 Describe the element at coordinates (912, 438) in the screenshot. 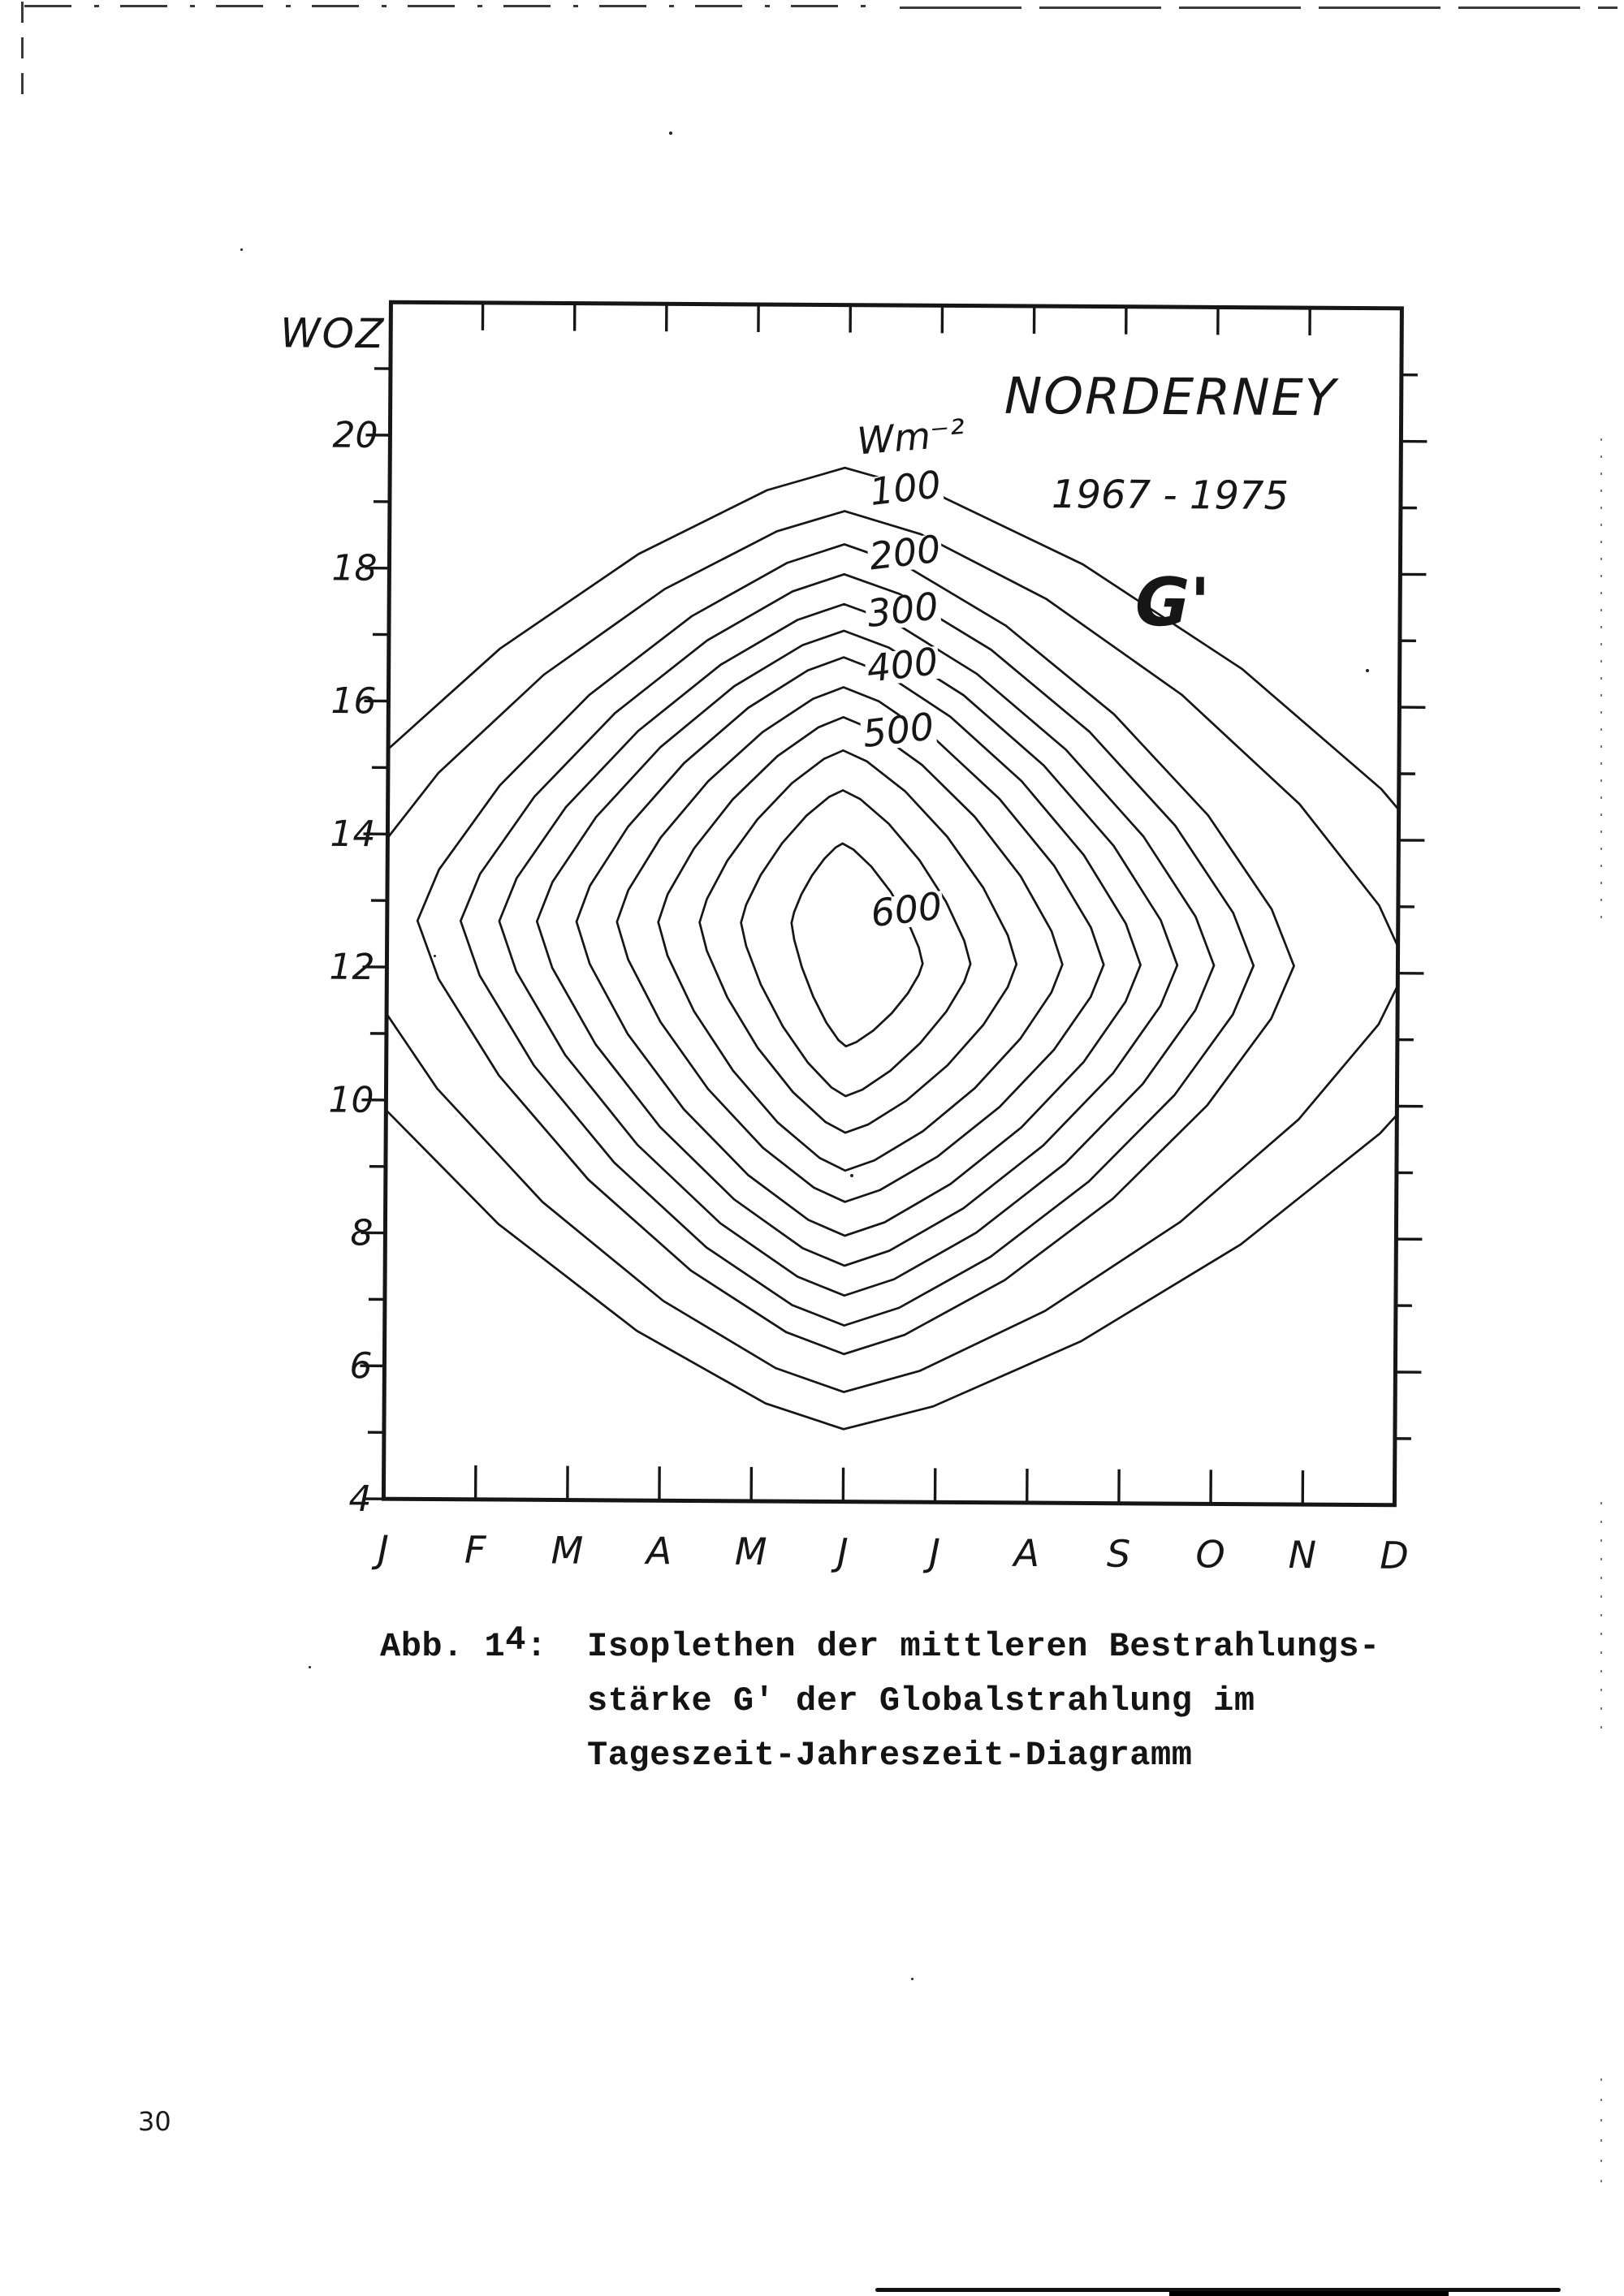

I see `unit-label: Wm⁻²` at that location.